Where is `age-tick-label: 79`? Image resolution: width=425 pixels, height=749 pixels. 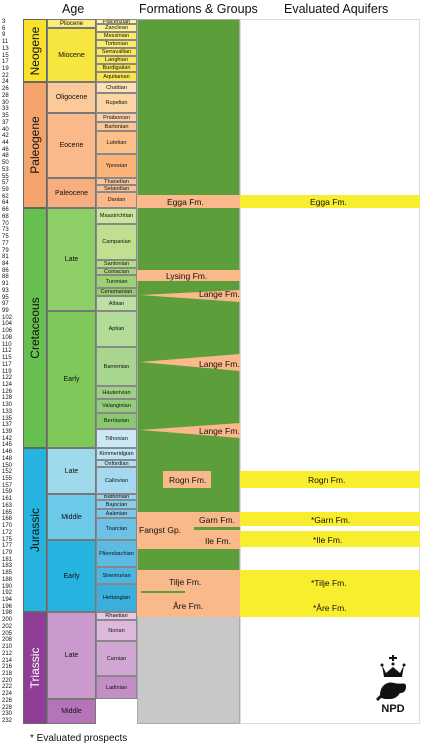
age-tick-label: 79 is located at coordinates (5, 250).